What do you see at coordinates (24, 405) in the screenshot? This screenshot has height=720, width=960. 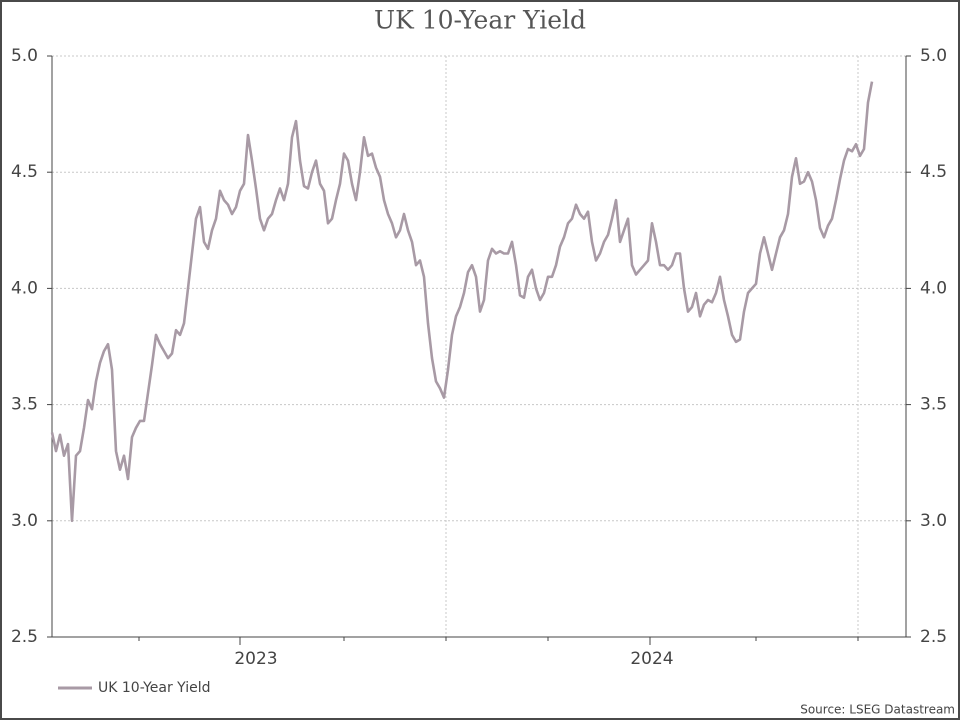 I see `y-tick-label: 3.5` at bounding box center [24, 405].